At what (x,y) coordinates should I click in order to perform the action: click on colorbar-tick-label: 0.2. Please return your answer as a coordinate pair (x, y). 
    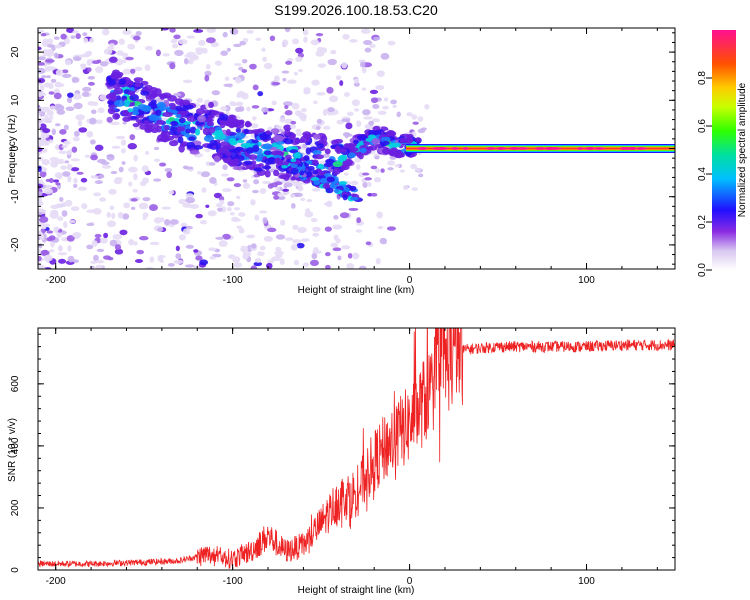
    Looking at the image, I should click on (702, 222).